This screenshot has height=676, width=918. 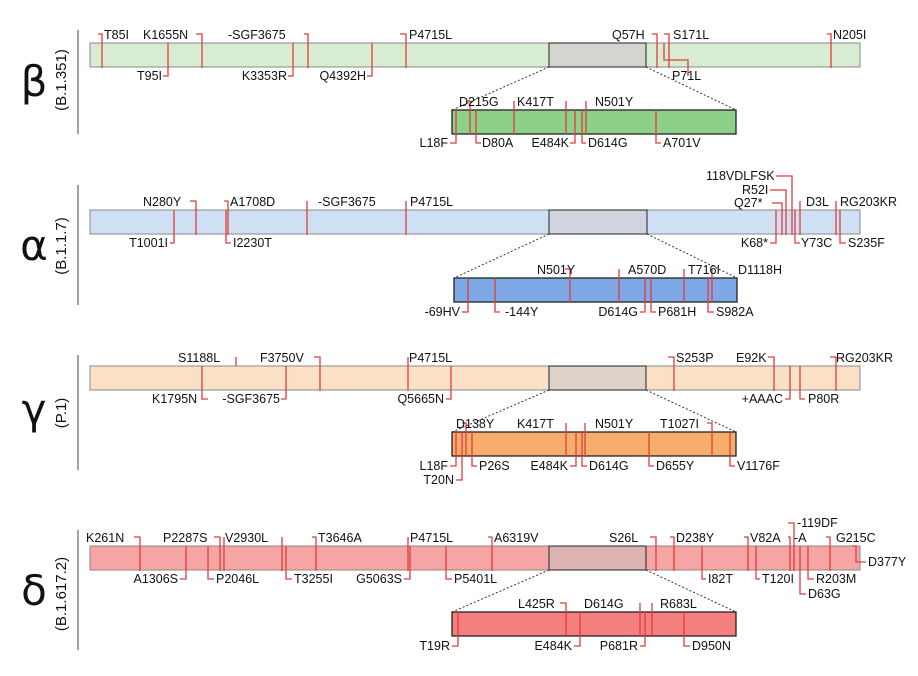 What do you see at coordinates (856, 538) in the screenshot?
I see `mutation-label: G215C` at bounding box center [856, 538].